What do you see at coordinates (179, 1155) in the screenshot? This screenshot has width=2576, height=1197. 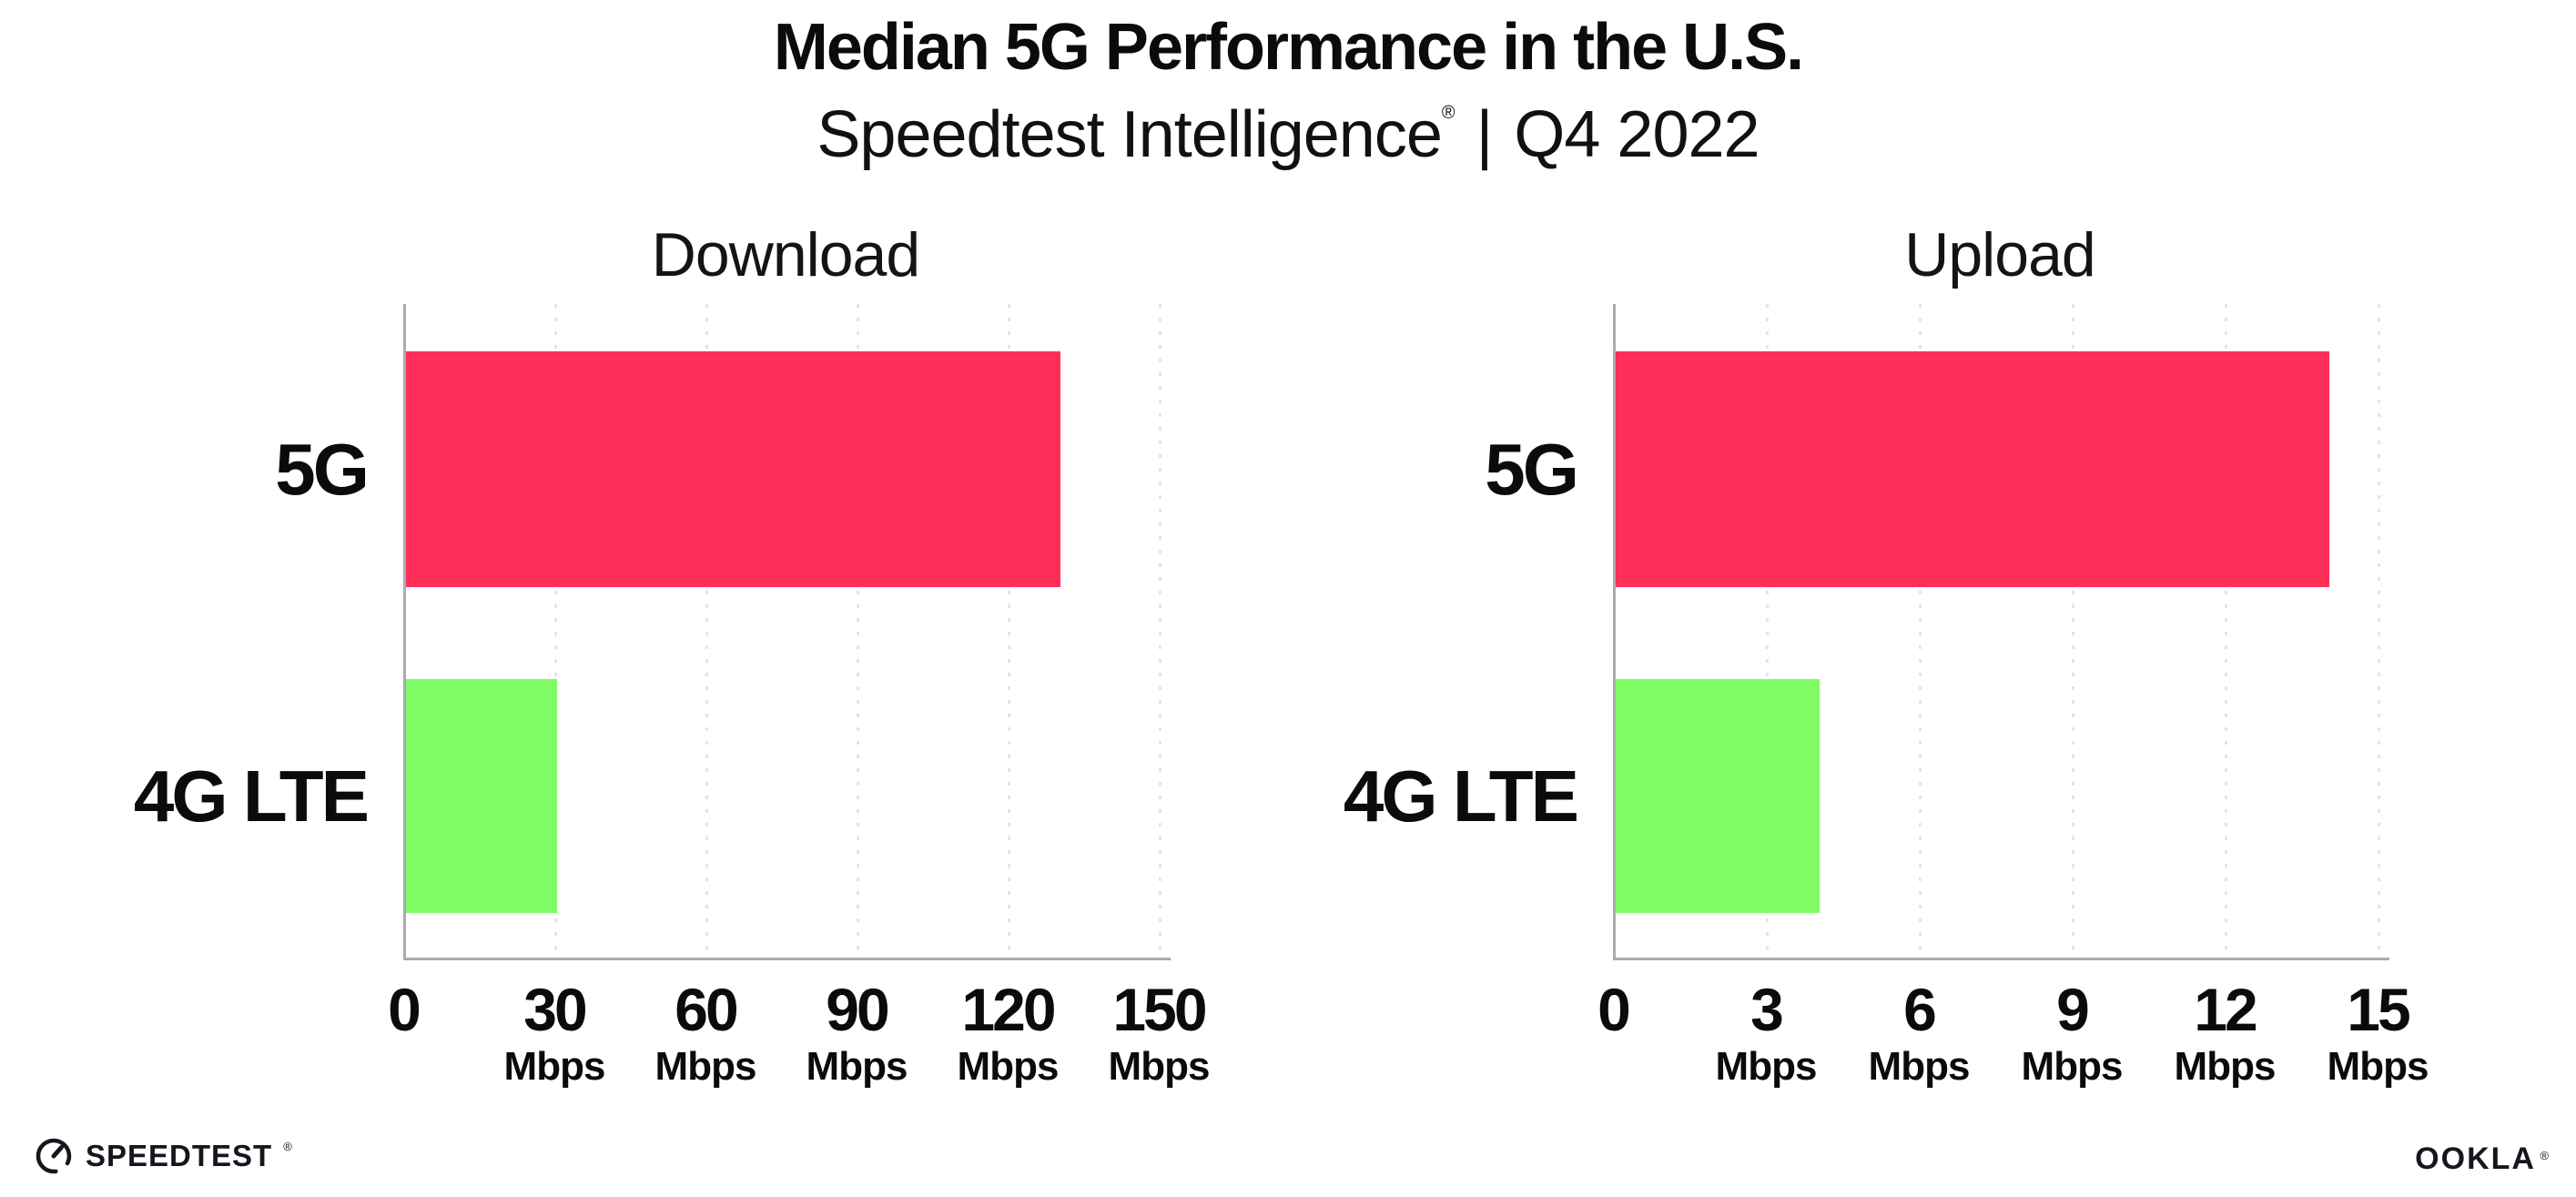 I see `speedtest-wordmark: SPEEDTEST` at bounding box center [179, 1155].